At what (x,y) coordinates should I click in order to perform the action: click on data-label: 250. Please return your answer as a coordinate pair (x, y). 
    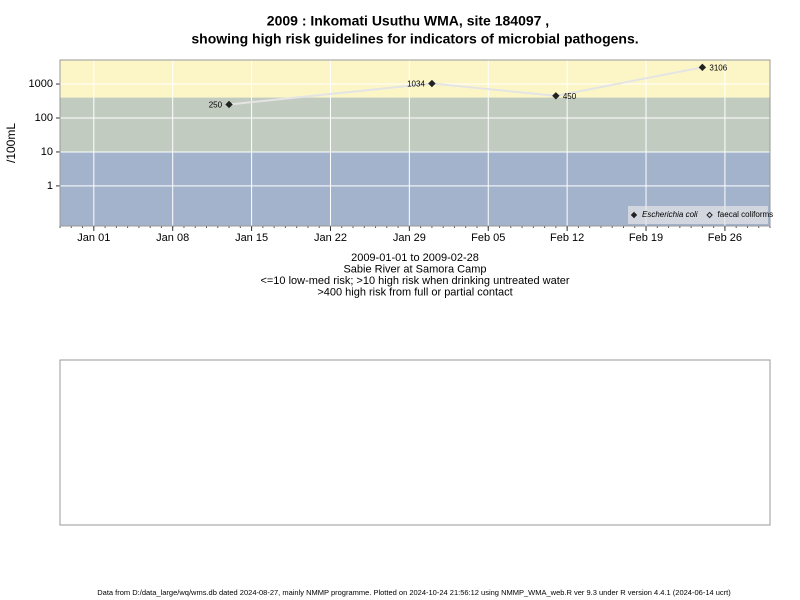
    Looking at the image, I should click on (216, 105).